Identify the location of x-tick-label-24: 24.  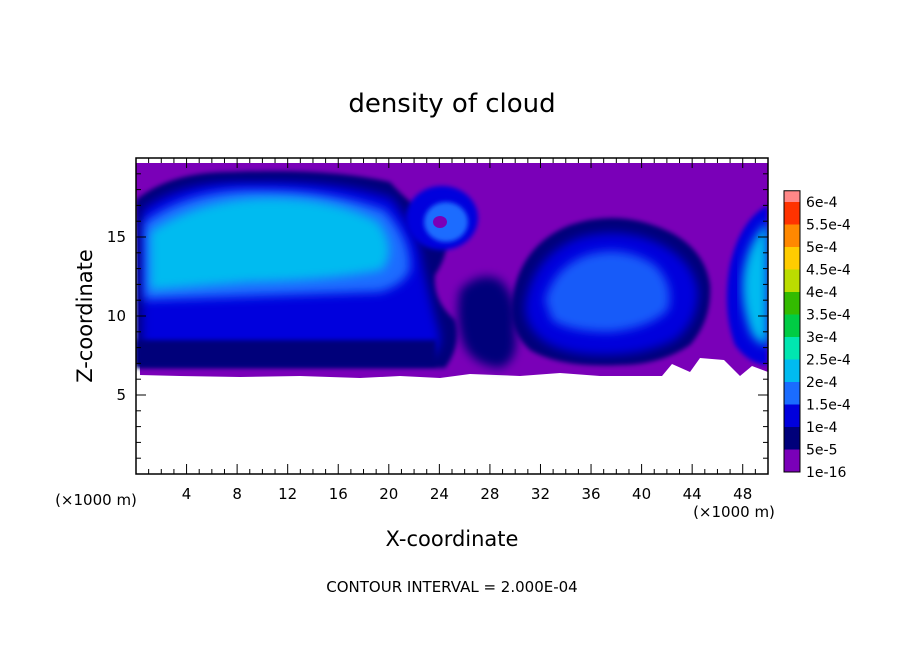
(439, 494).